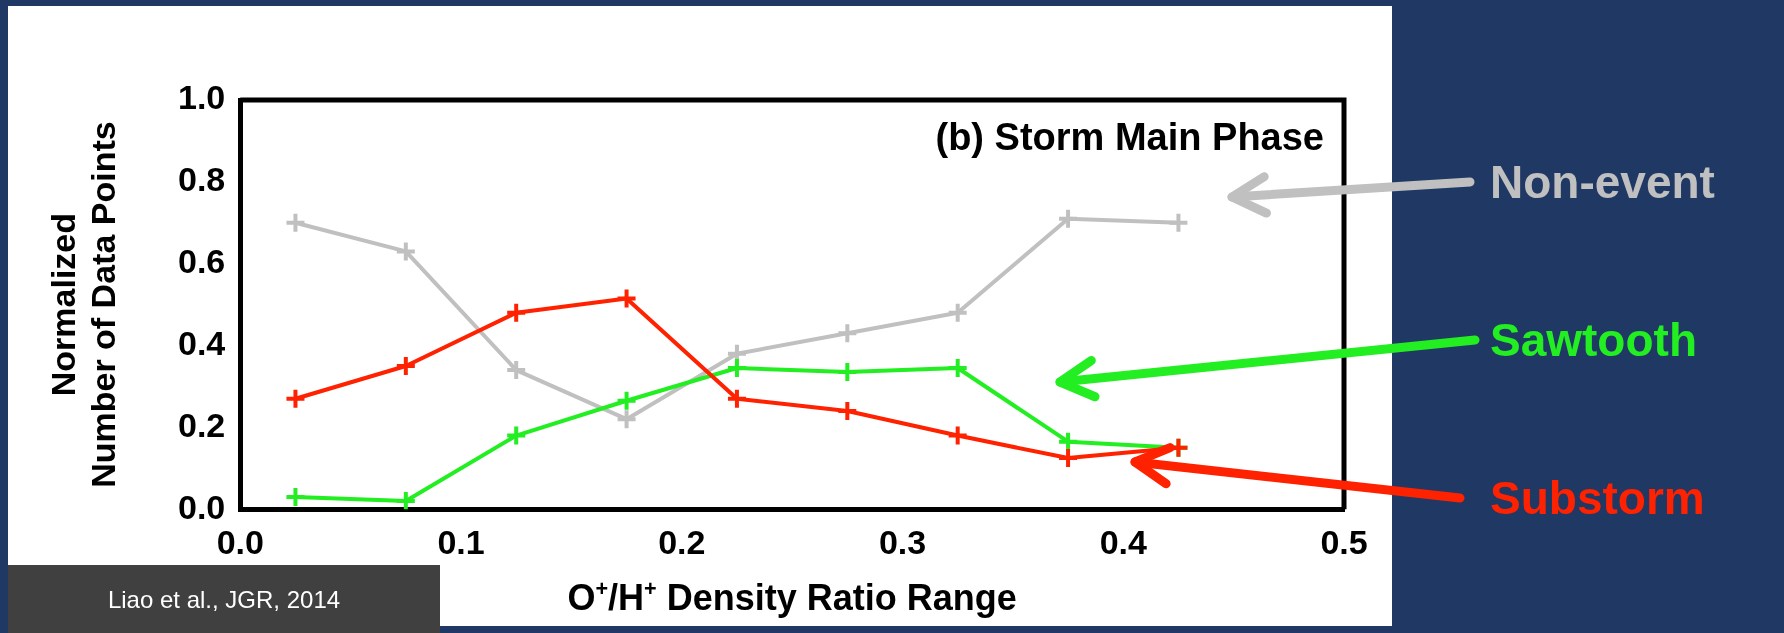 This screenshot has height=633, width=1784. Describe the element at coordinates (792, 596) in the screenshot. I see `x-axis-title: O+/H+ Density Ratio Range` at that location.